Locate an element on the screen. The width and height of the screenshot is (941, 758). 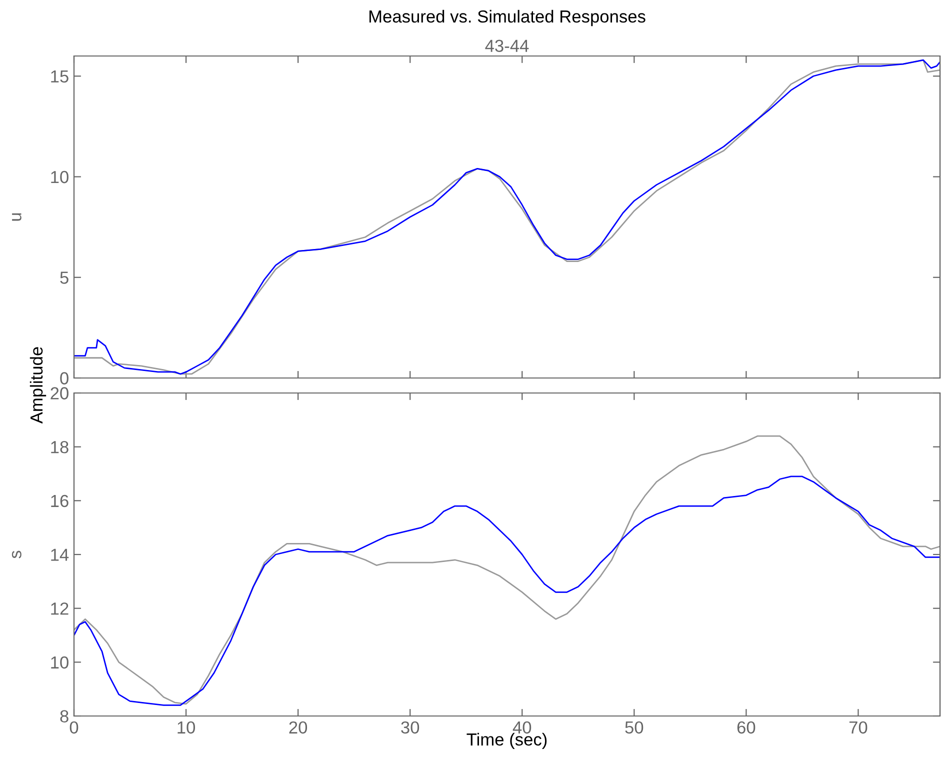
x-tick-label: 70 is located at coordinates (858, 727).